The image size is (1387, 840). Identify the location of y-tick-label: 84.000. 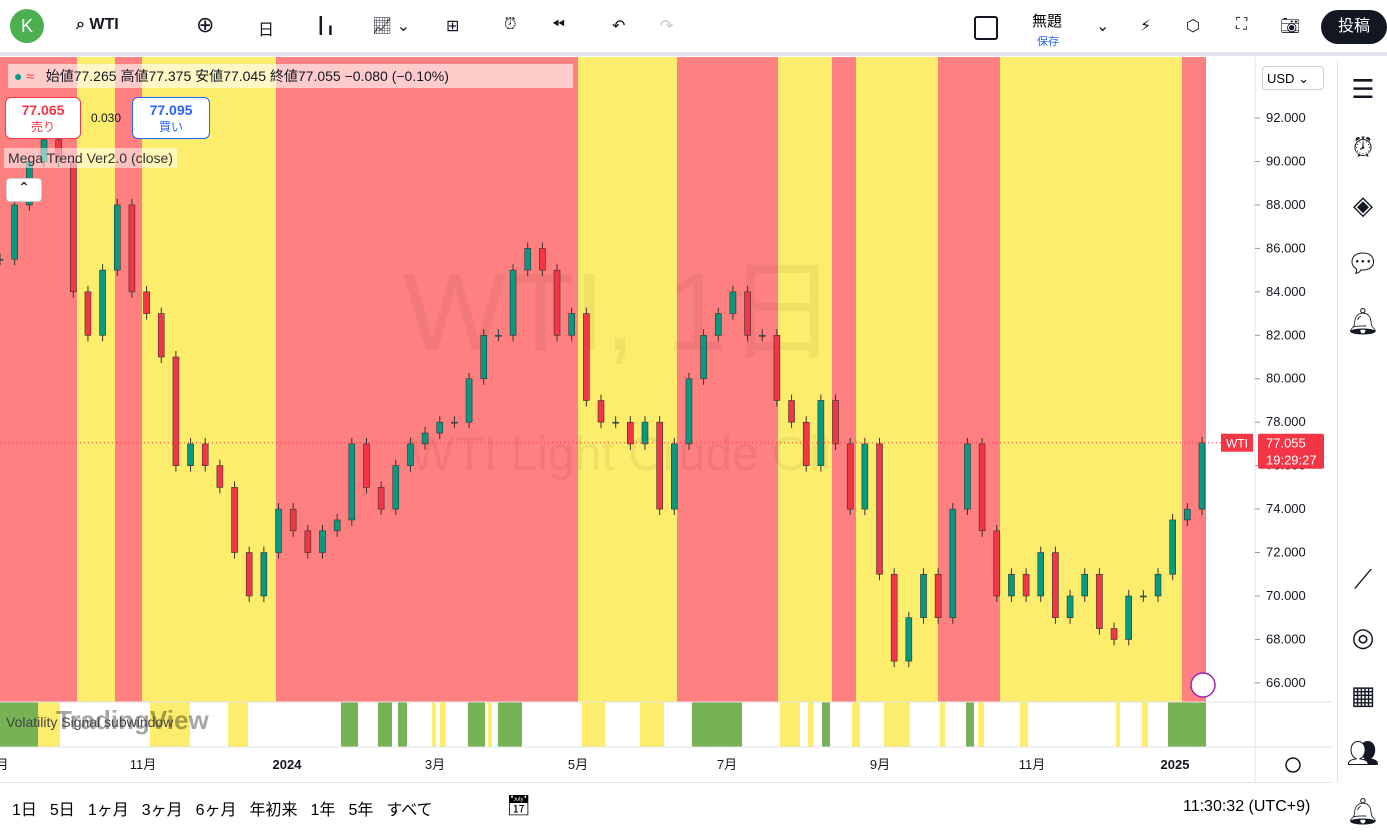
(1286, 291).